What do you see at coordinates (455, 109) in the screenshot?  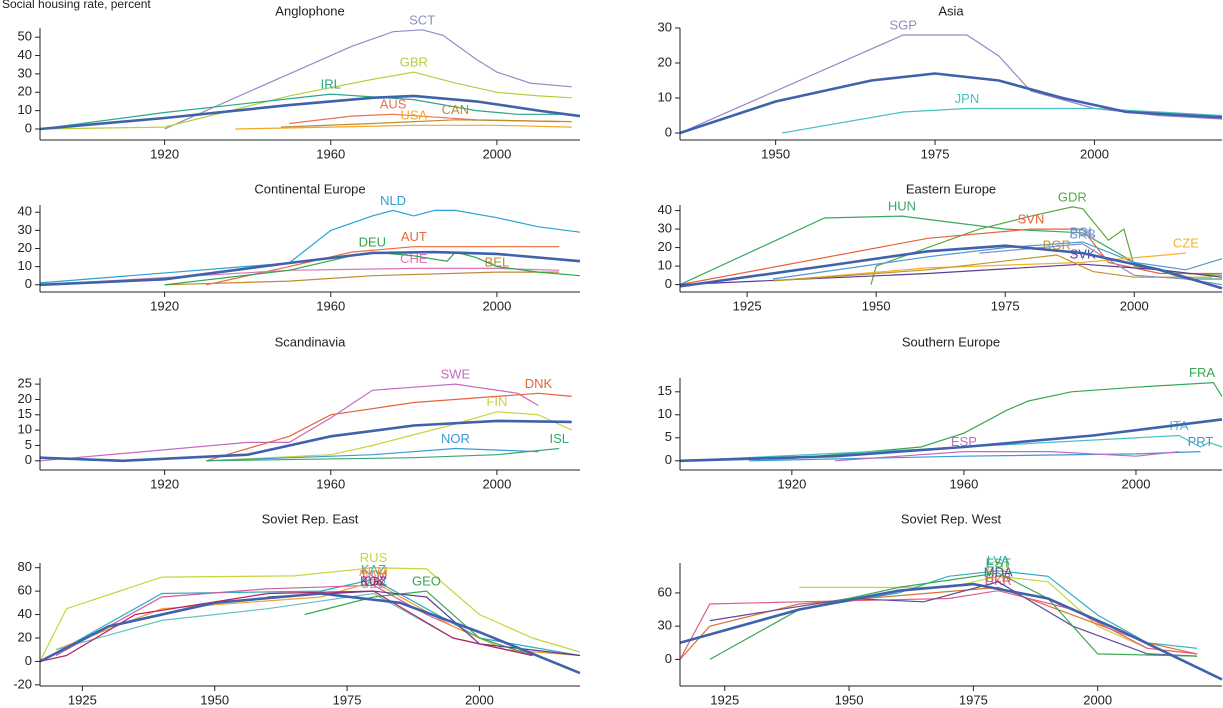 I see `series-label: CAN` at bounding box center [455, 109].